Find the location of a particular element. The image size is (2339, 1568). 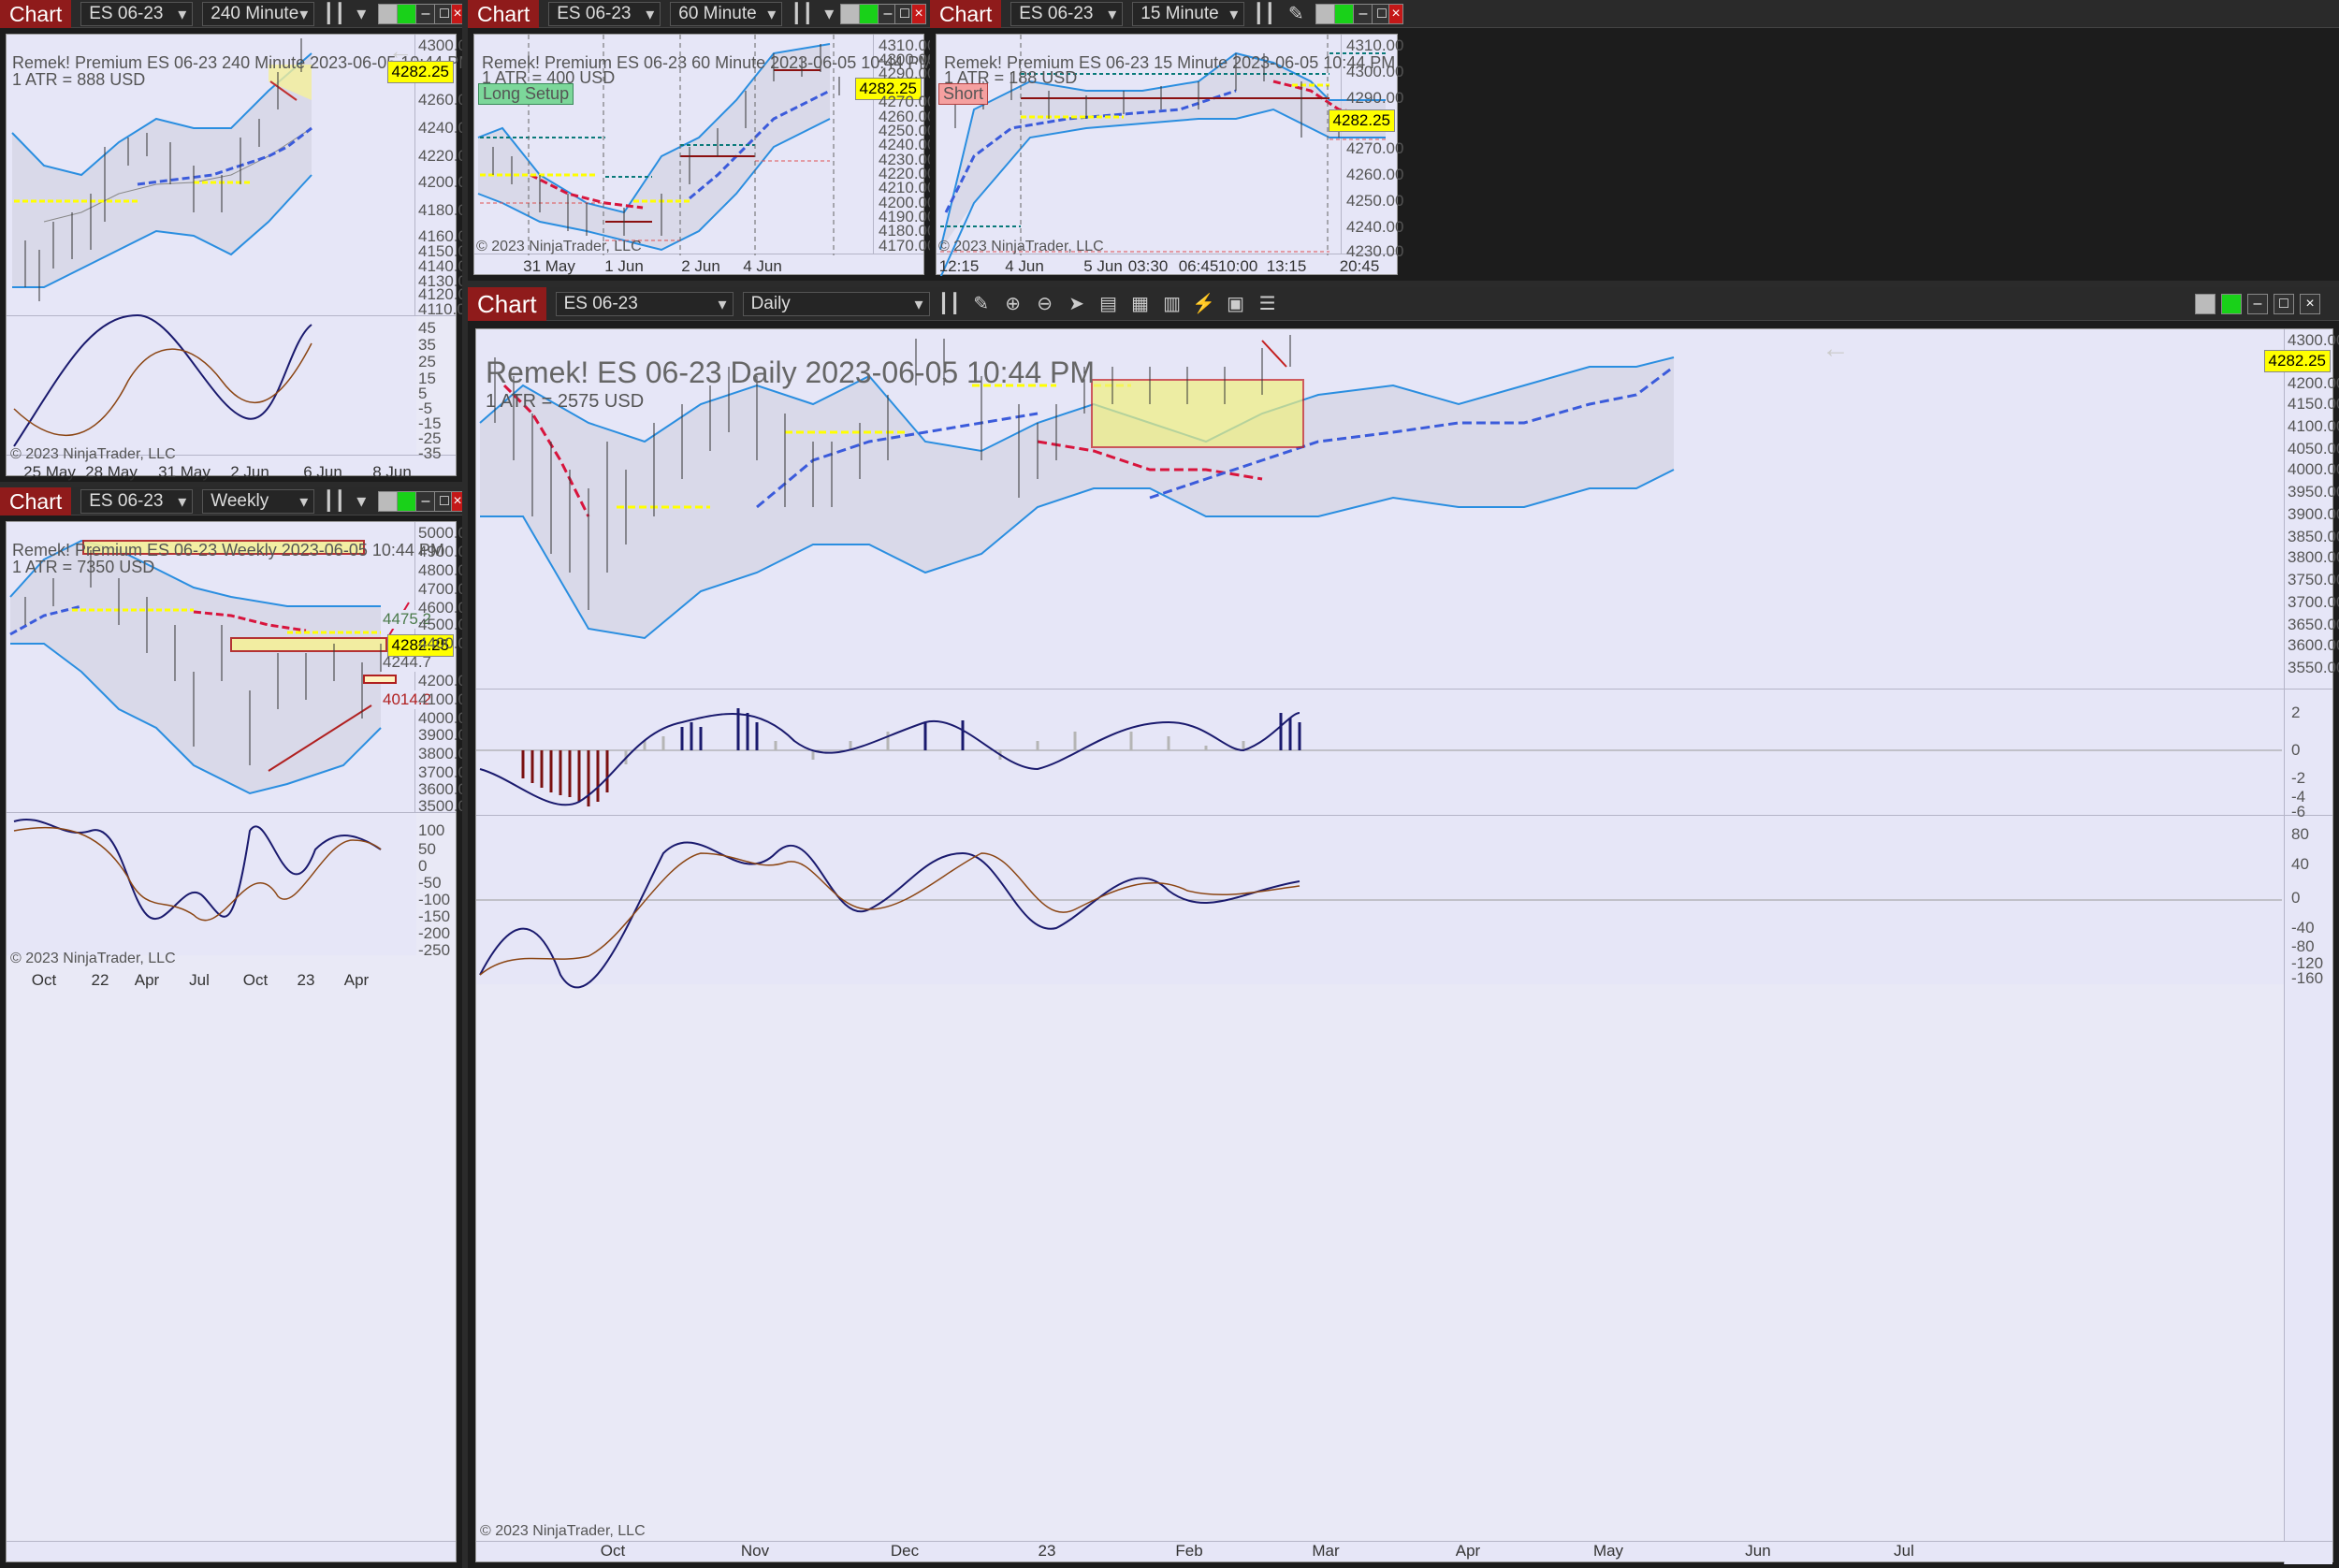

indicators-icon: ⚡ is located at coordinates (1204, 304).